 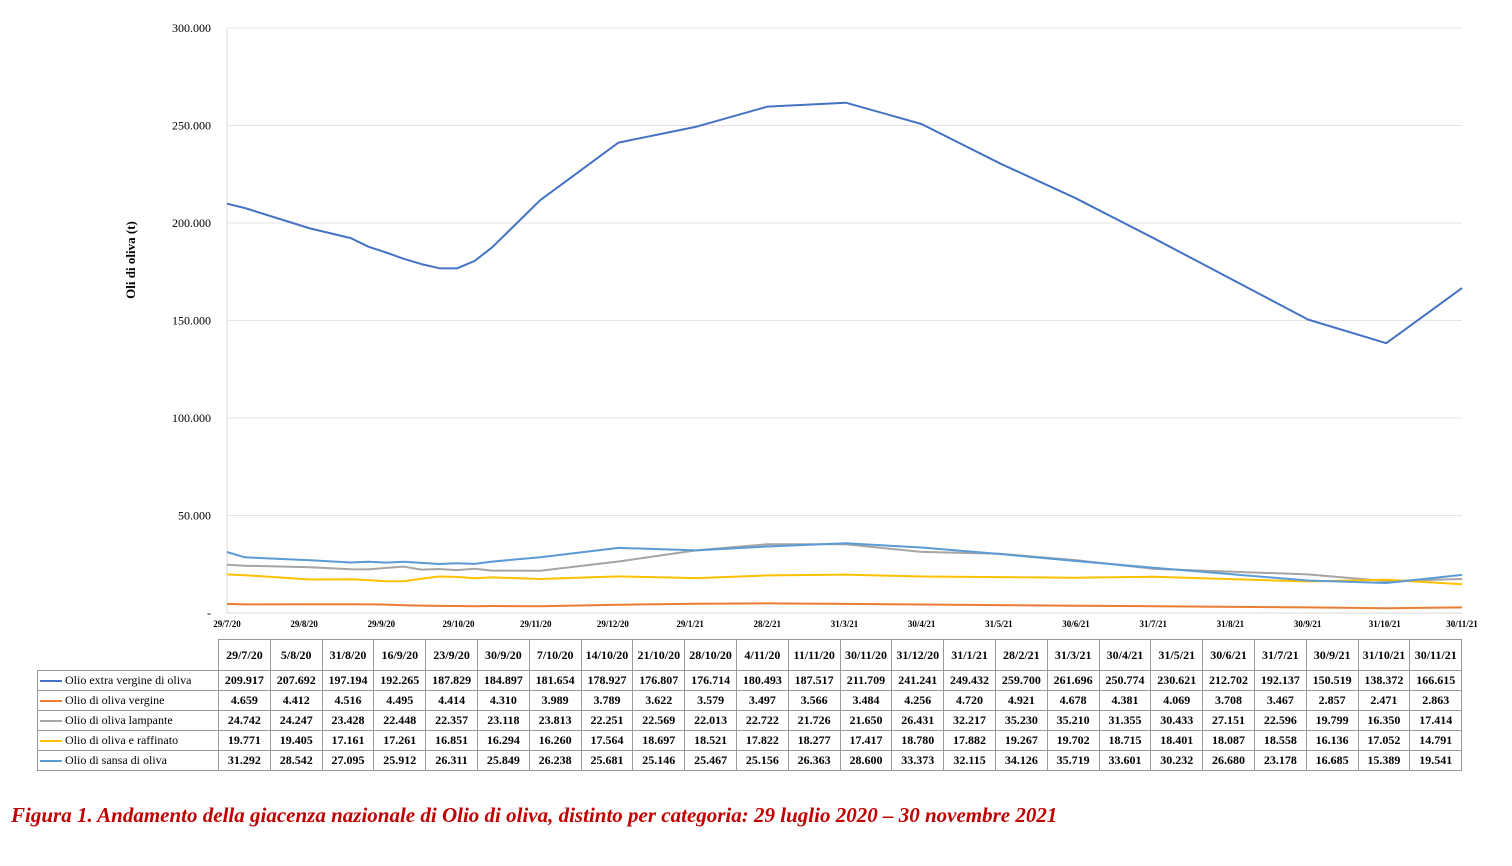 I want to click on table-cell: 35.230, so click(x=1021, y=720).